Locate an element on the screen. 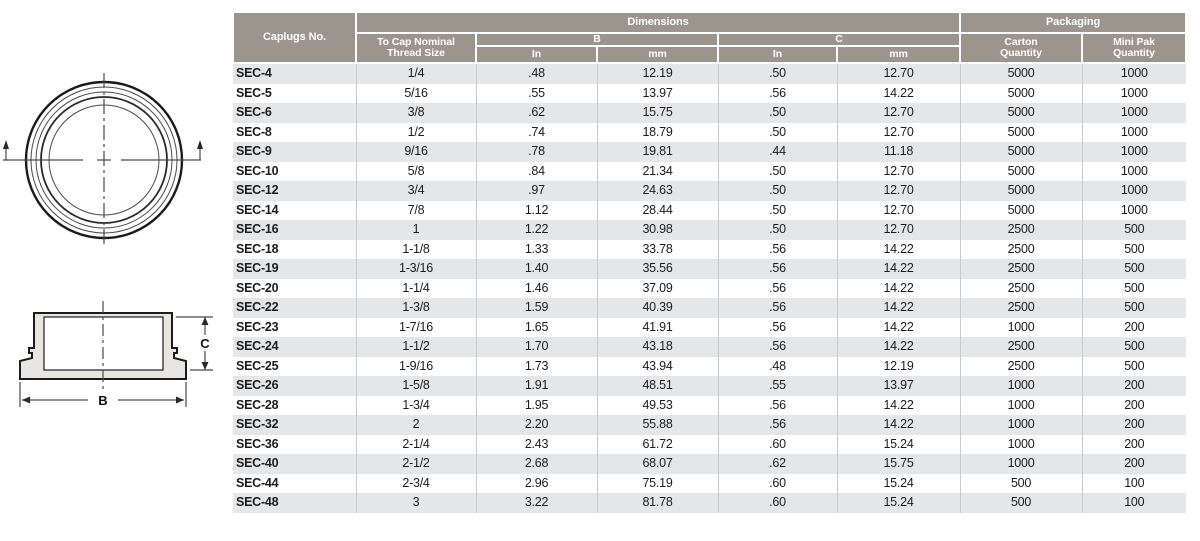  cell-b-in: 2.68 is located at coordinates (536, 464).